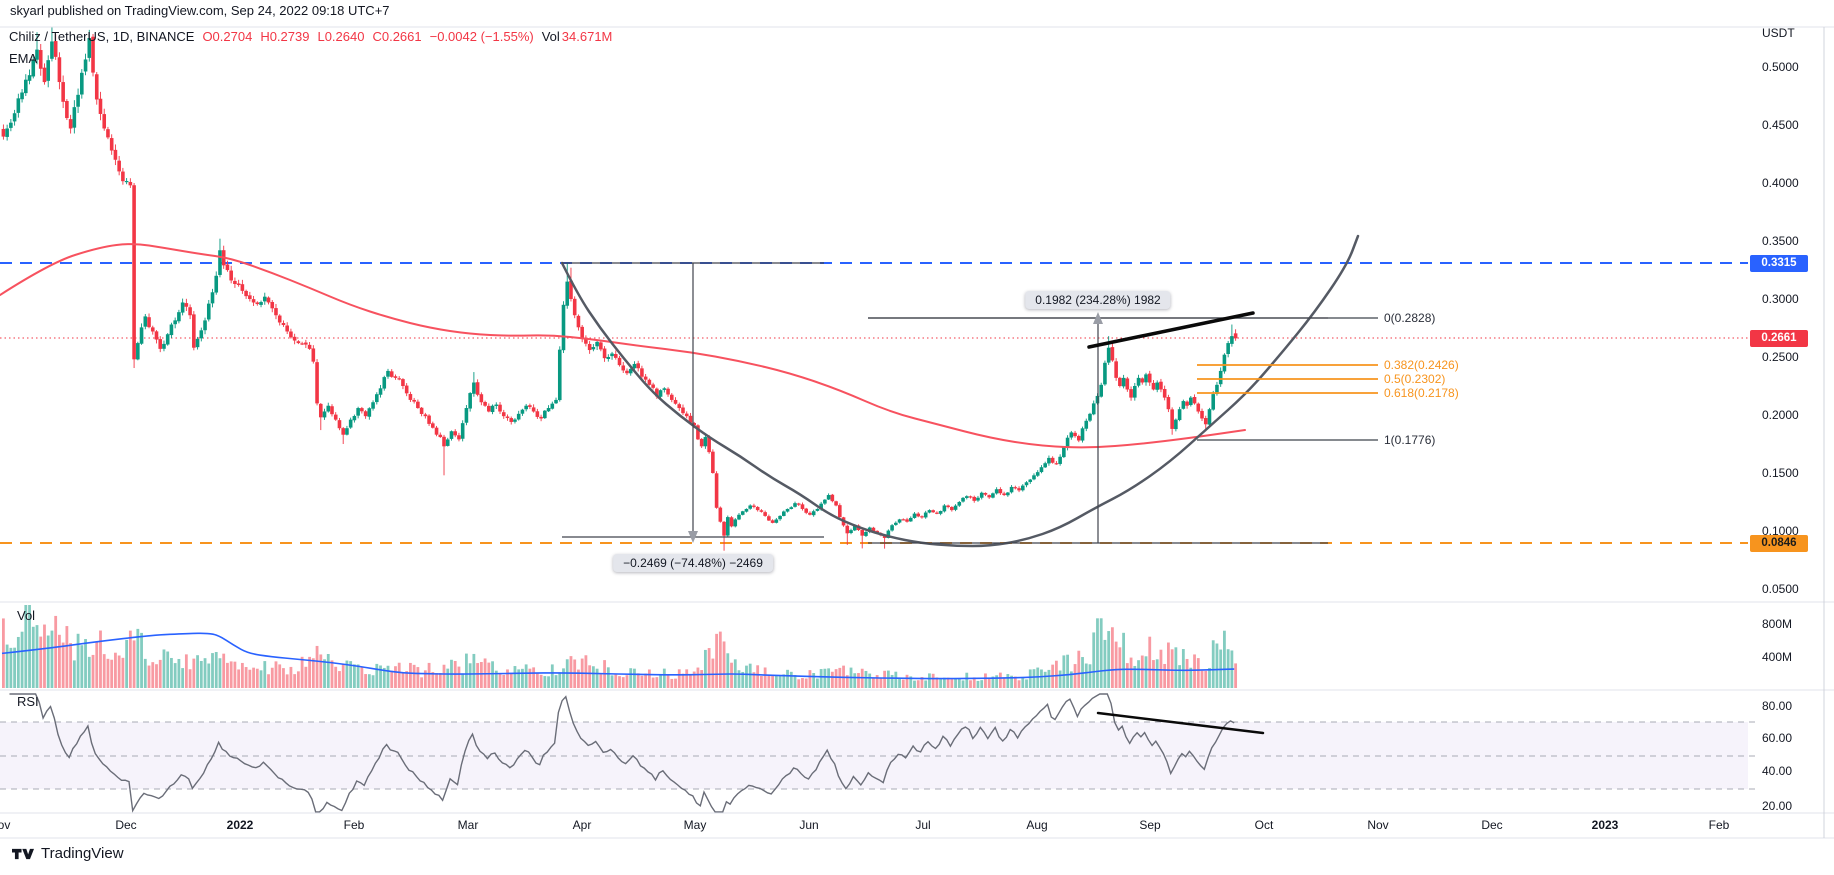  I want to click on volume-ma-line, so click(618, 656).